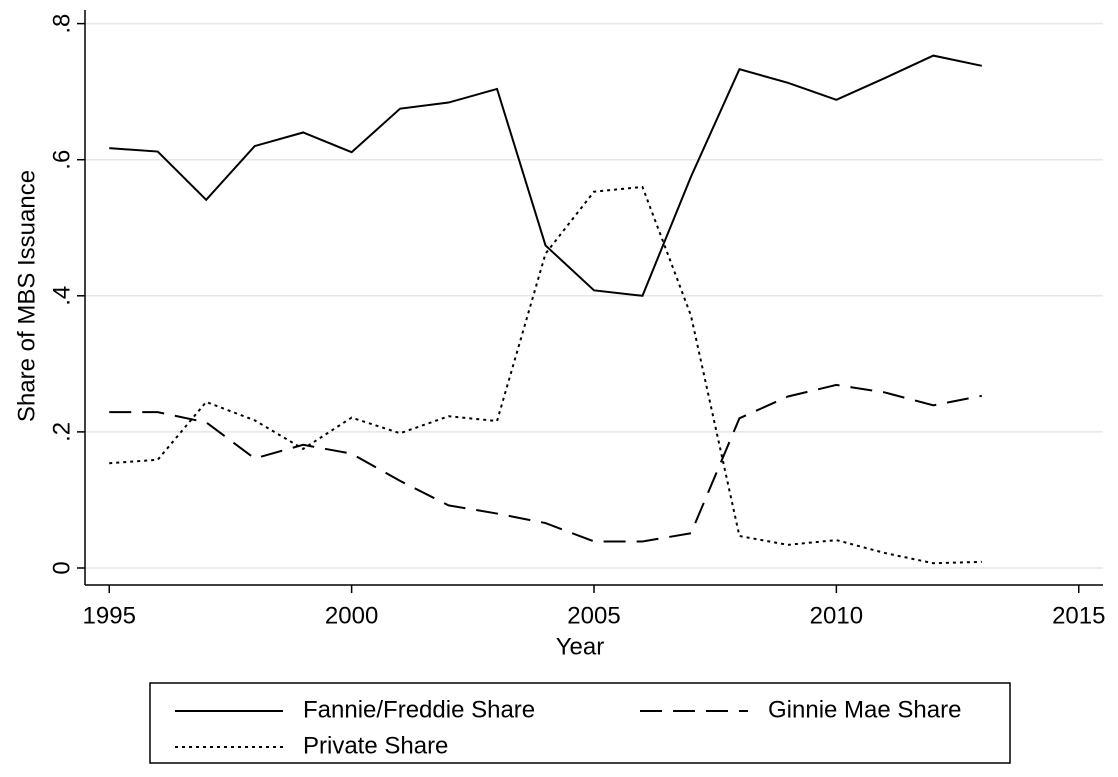  I want to click on y-tick-label: 0, so click(61, 567).